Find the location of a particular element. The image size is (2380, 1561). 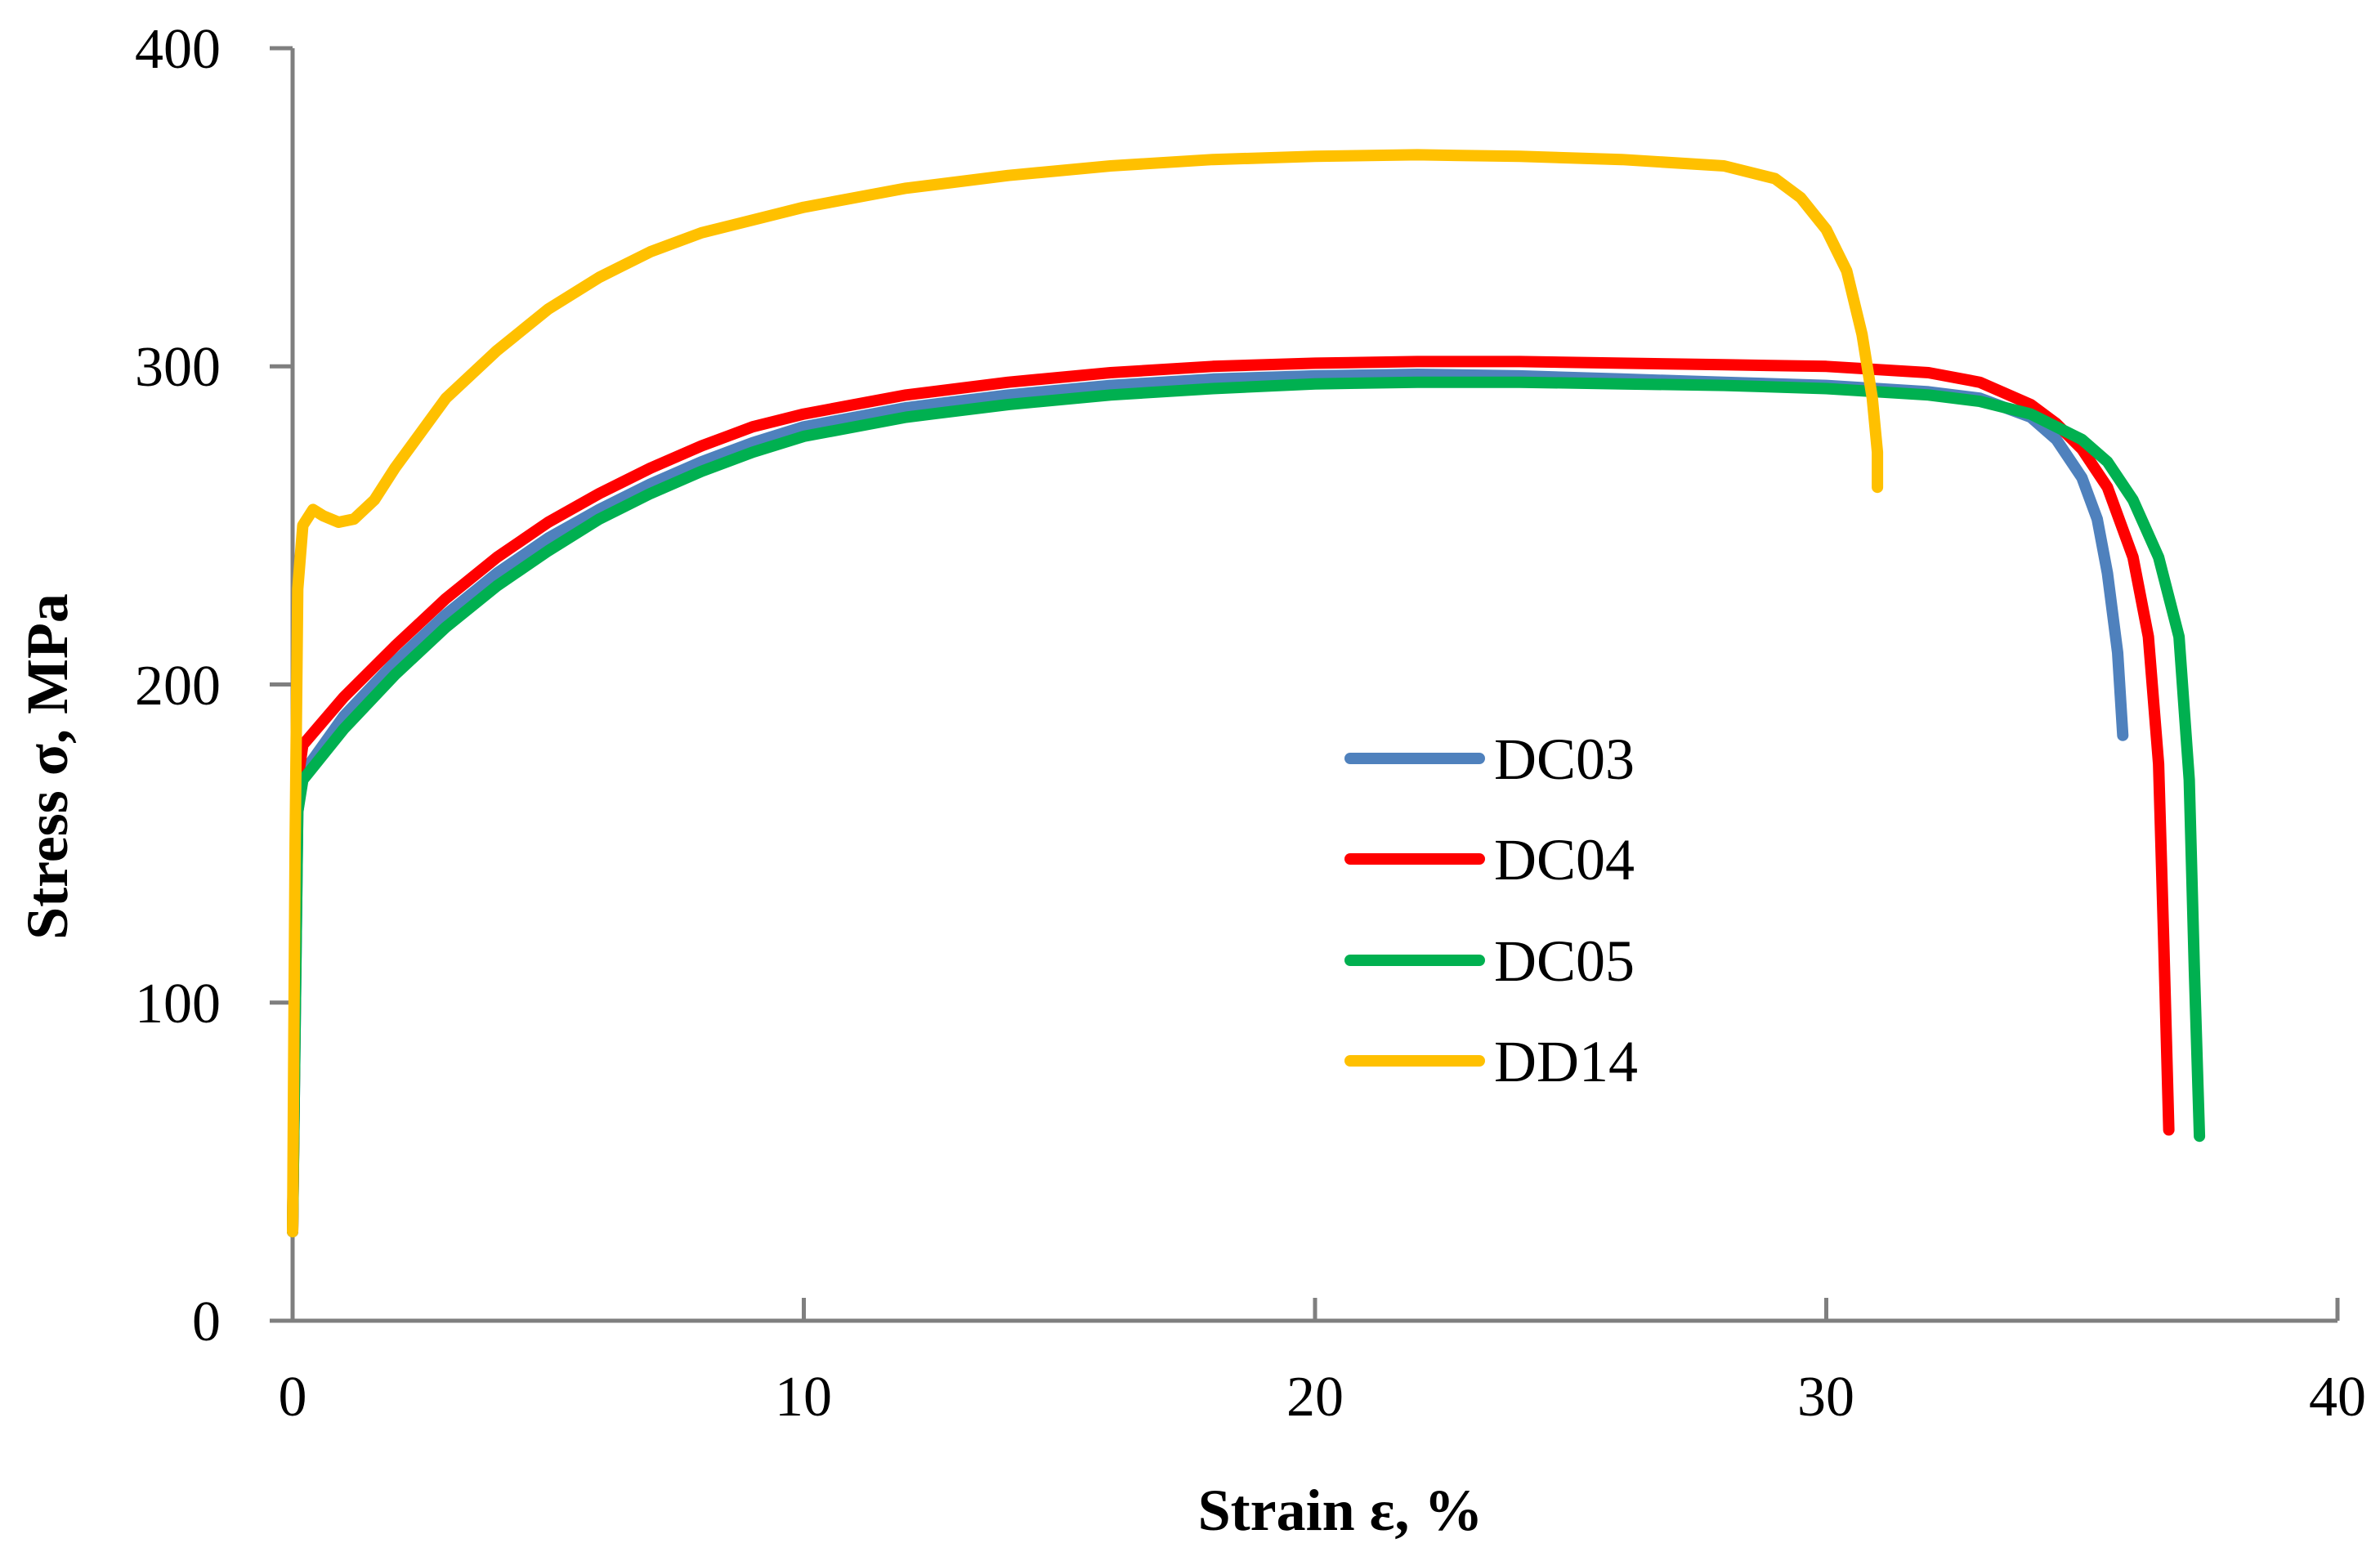

legend-label-dd14: DD14 is located at coordinates (1566, 1061).